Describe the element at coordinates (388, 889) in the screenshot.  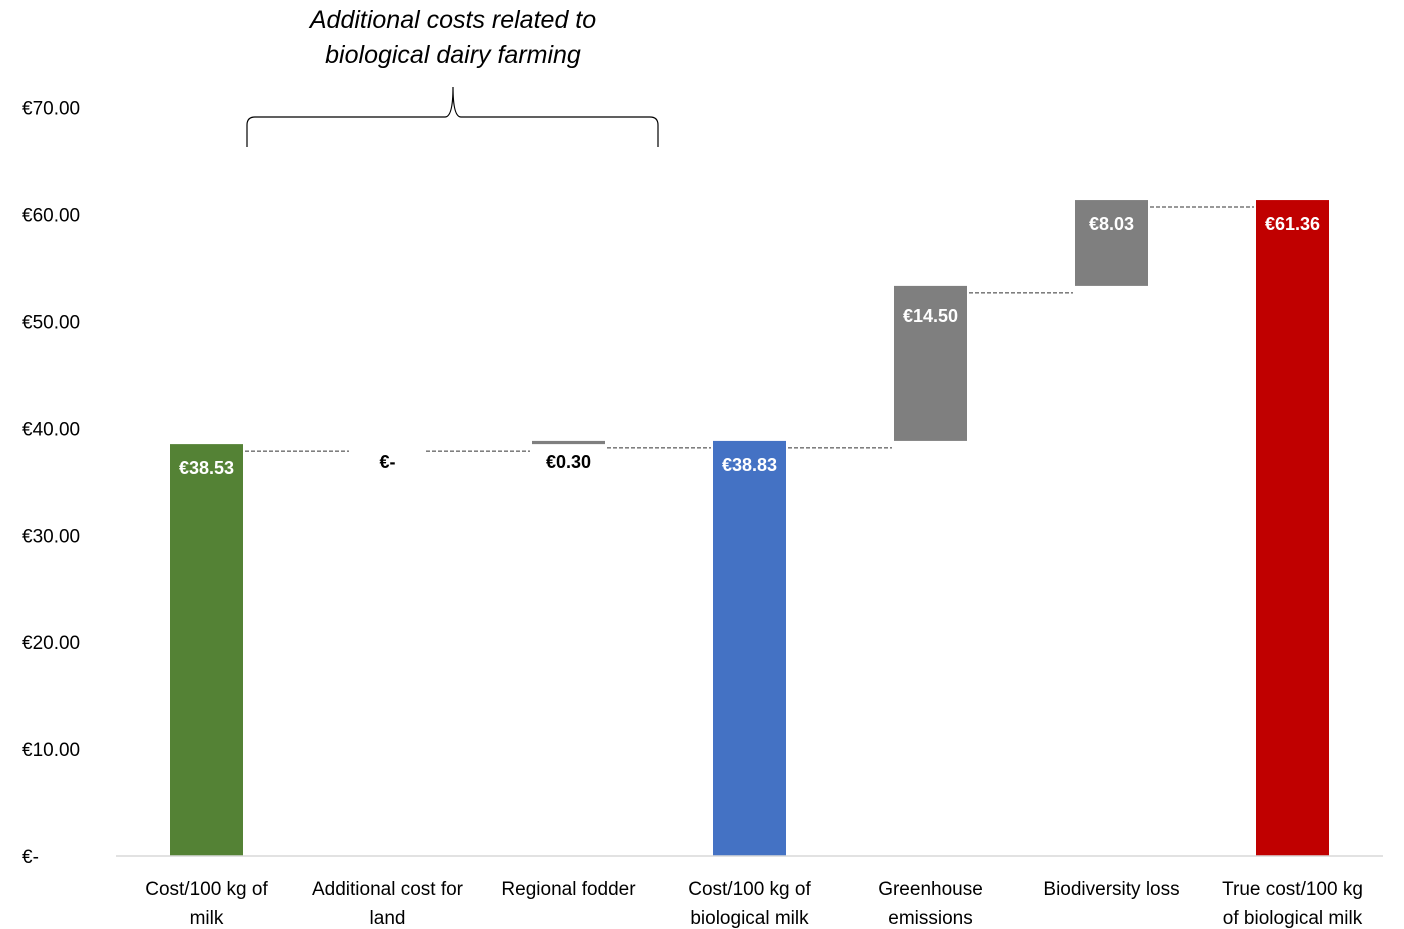
I see `x-category-label: Additional cost for` at that location.